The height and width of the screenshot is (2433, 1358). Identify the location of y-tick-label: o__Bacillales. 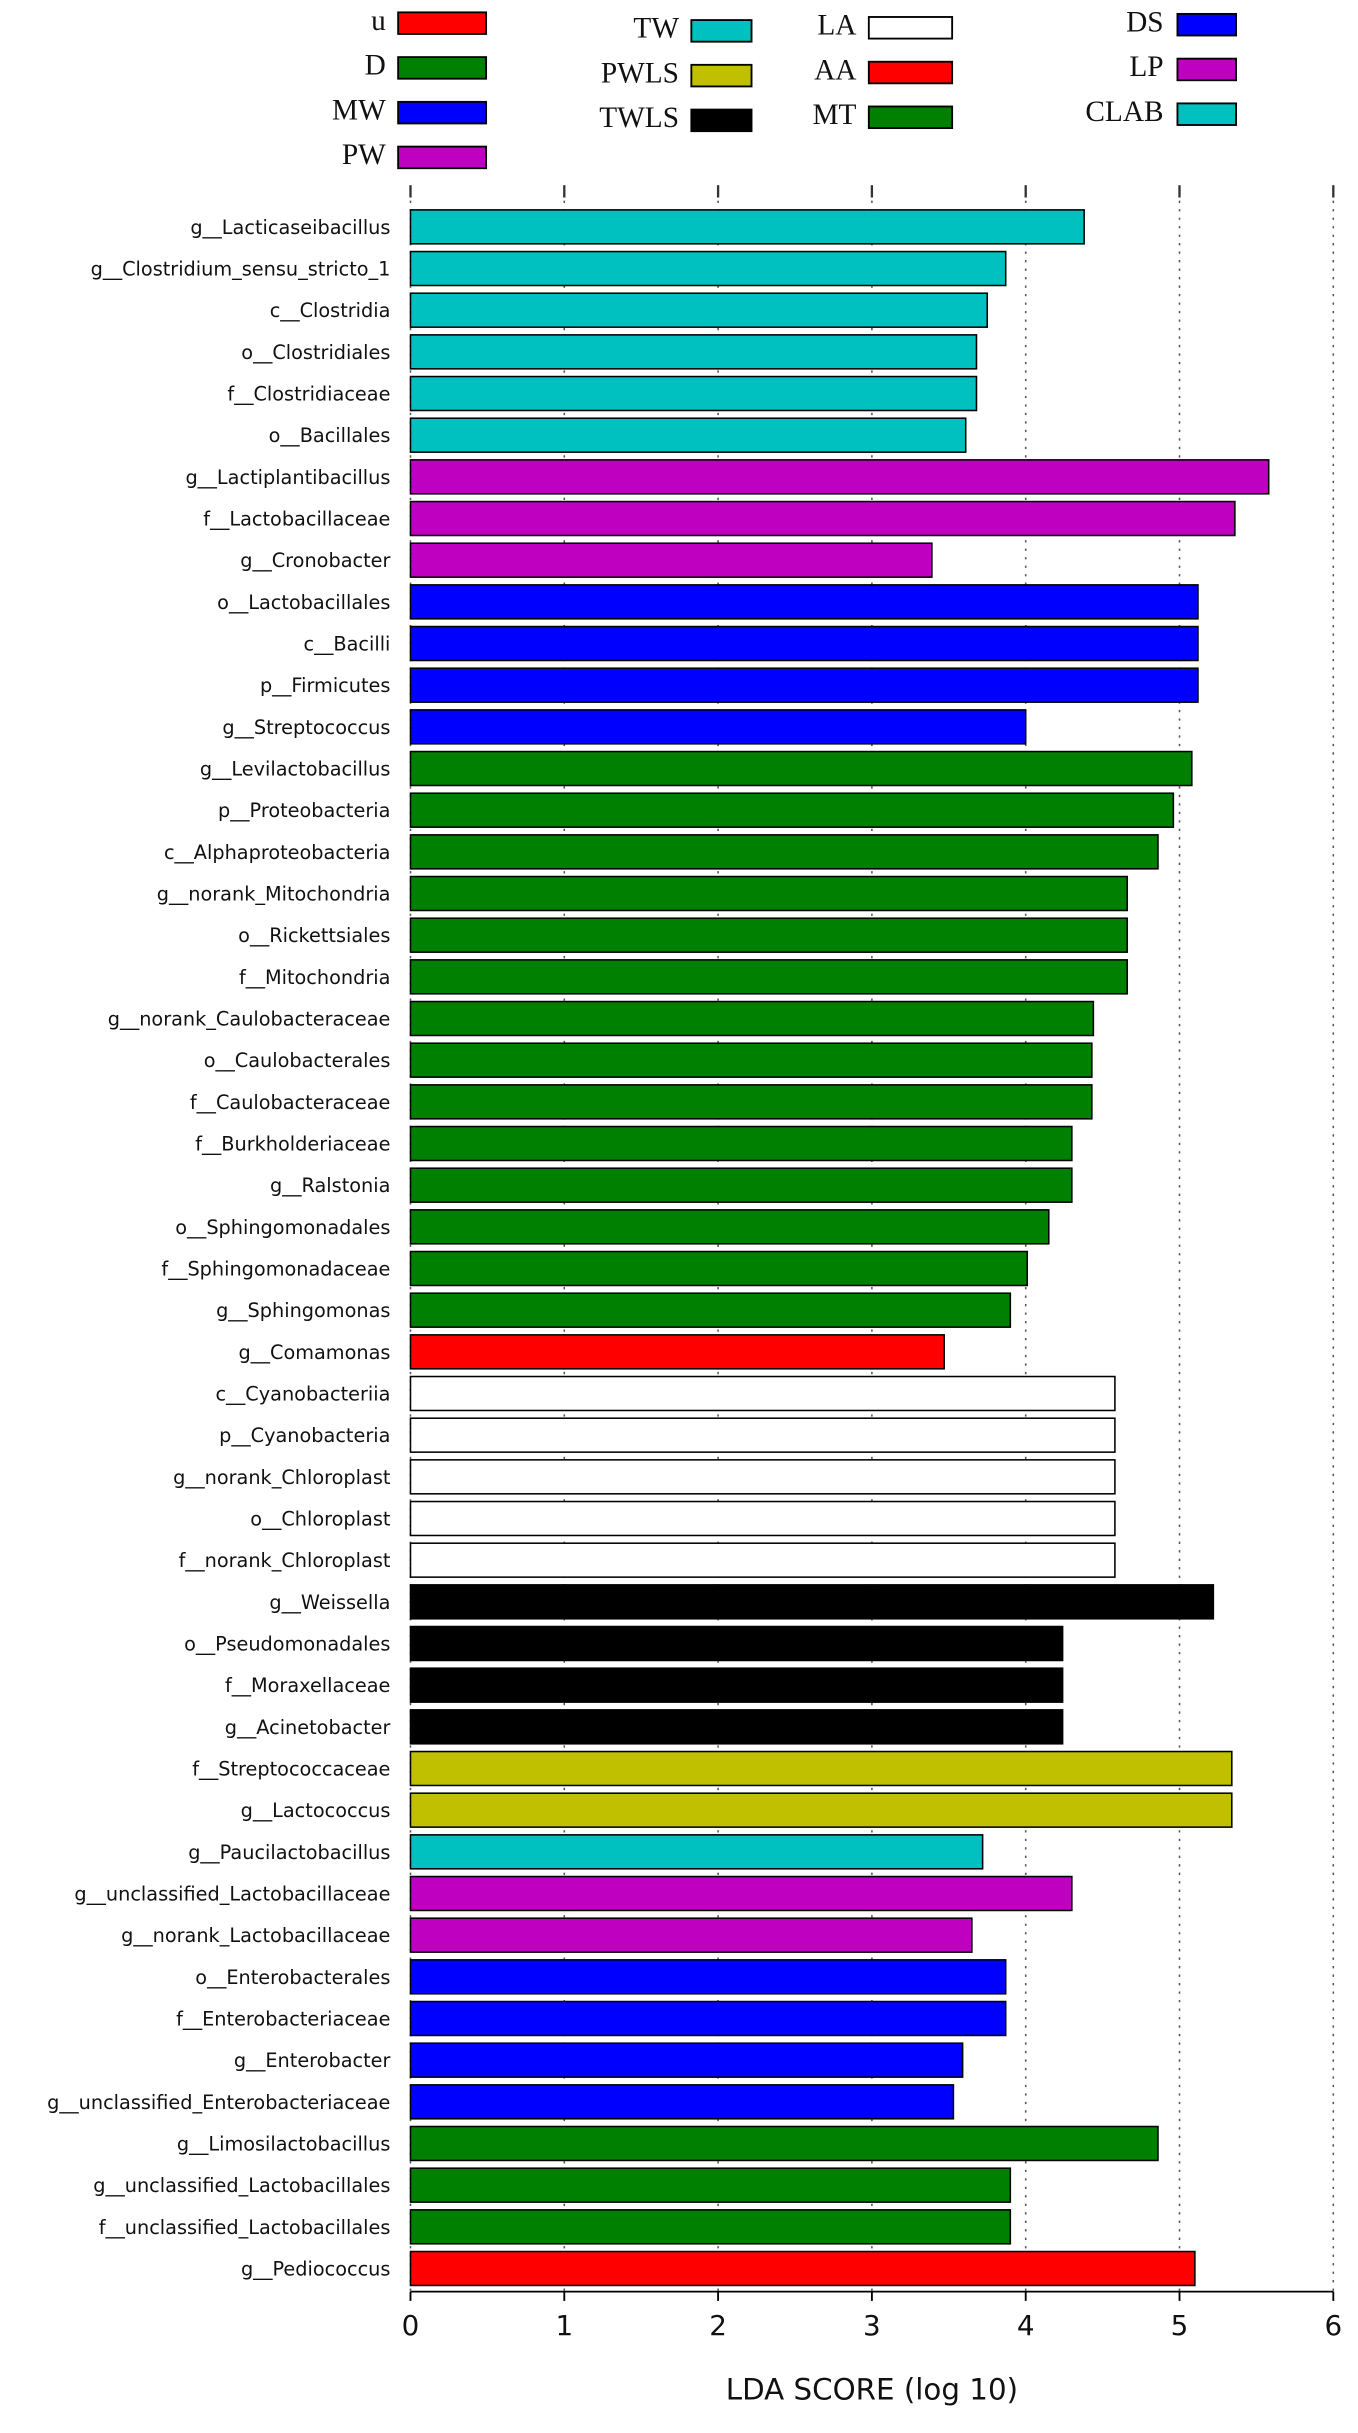
(330, 435).